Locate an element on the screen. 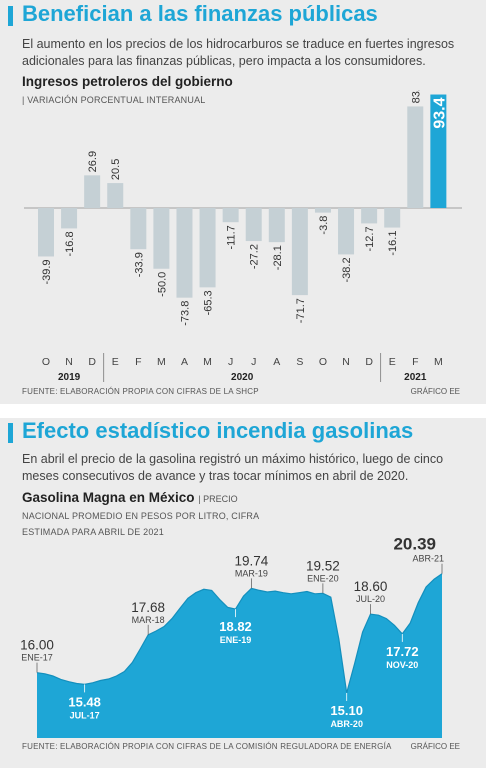 The height and width of the screenshot is (768, 486). annotation-value: 18.60 is located at coordinates (371, 586).